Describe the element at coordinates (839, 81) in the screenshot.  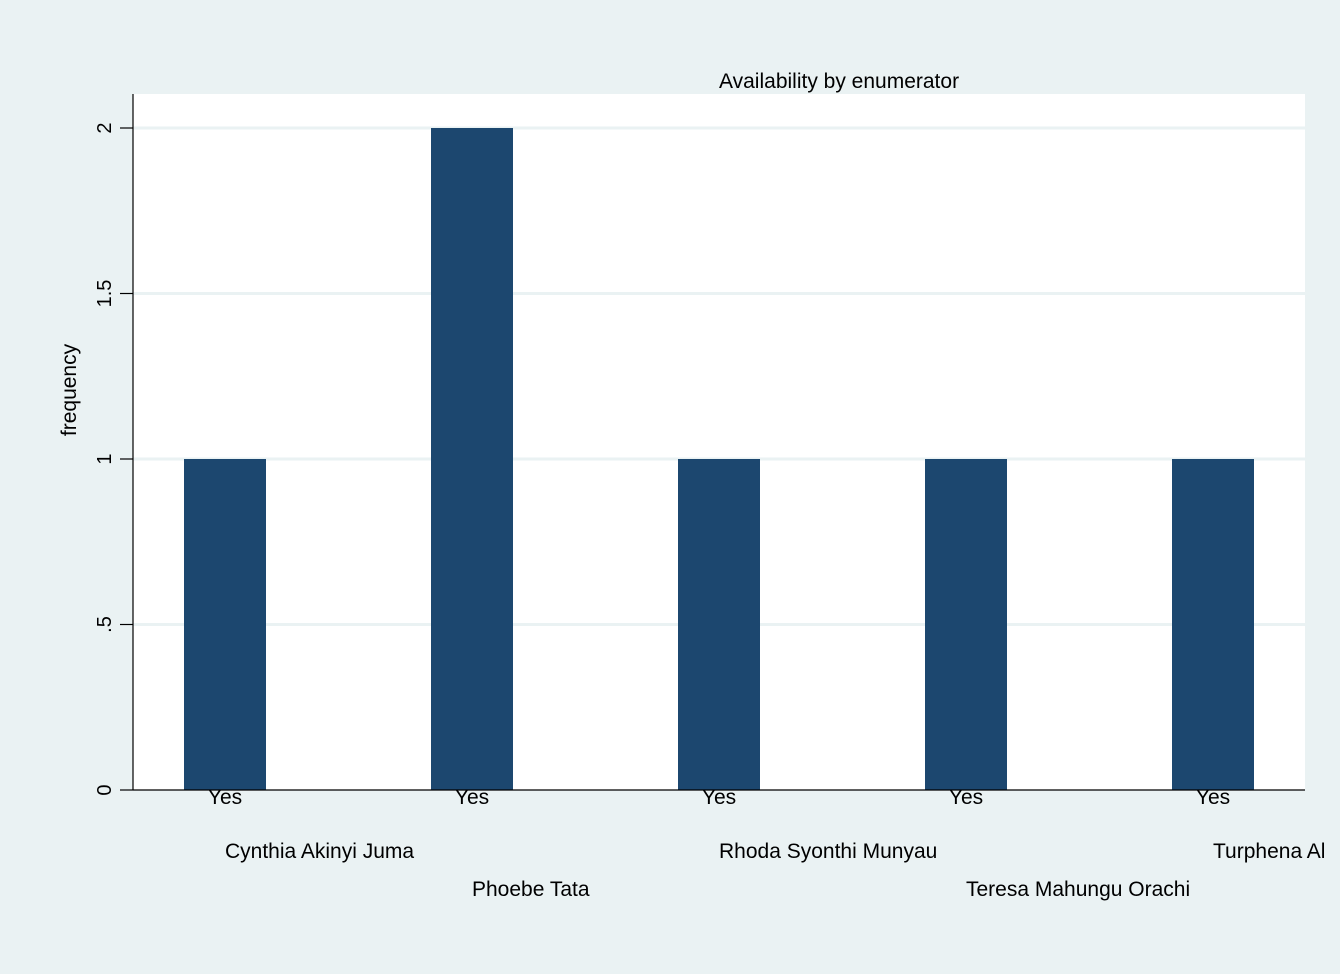
I see `chart-title: Availability by enumerator` at that location.